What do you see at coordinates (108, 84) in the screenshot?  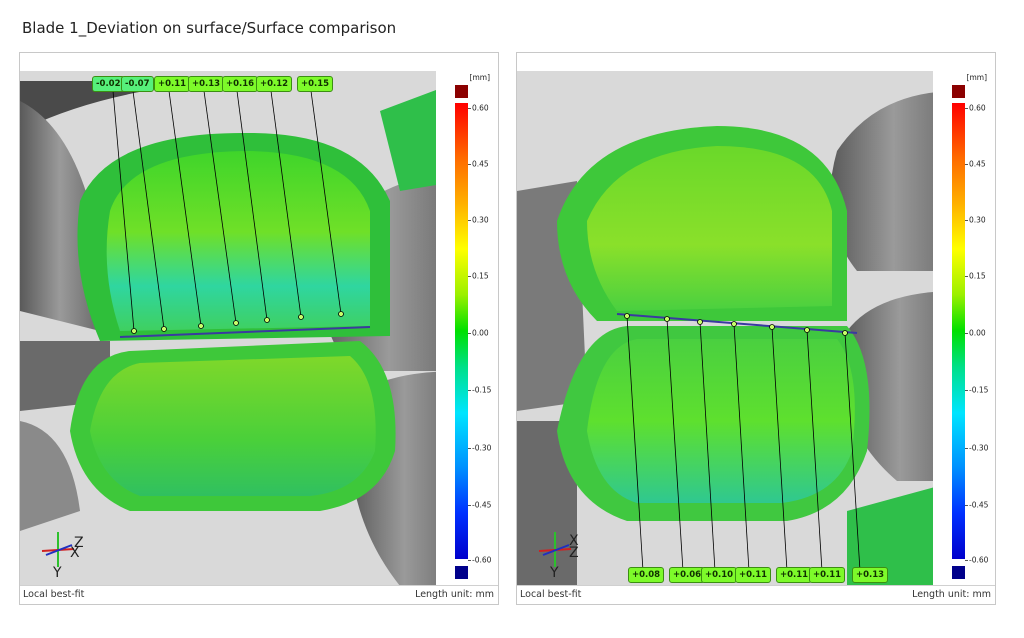 I see `deviation-label: -0.02` at bounding box center [108, 84].